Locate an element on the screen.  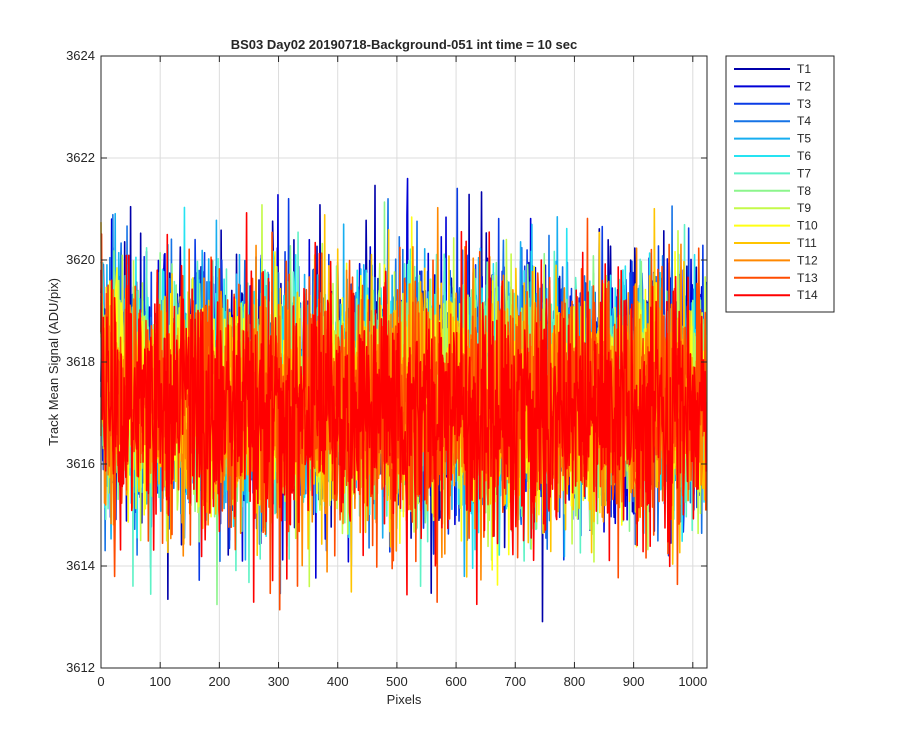
legend: T1 T2 T3 T4 T5 T6 T7 T8 T9 T10 T11 T12 T13 T14 is located at coordinates (780, 184).